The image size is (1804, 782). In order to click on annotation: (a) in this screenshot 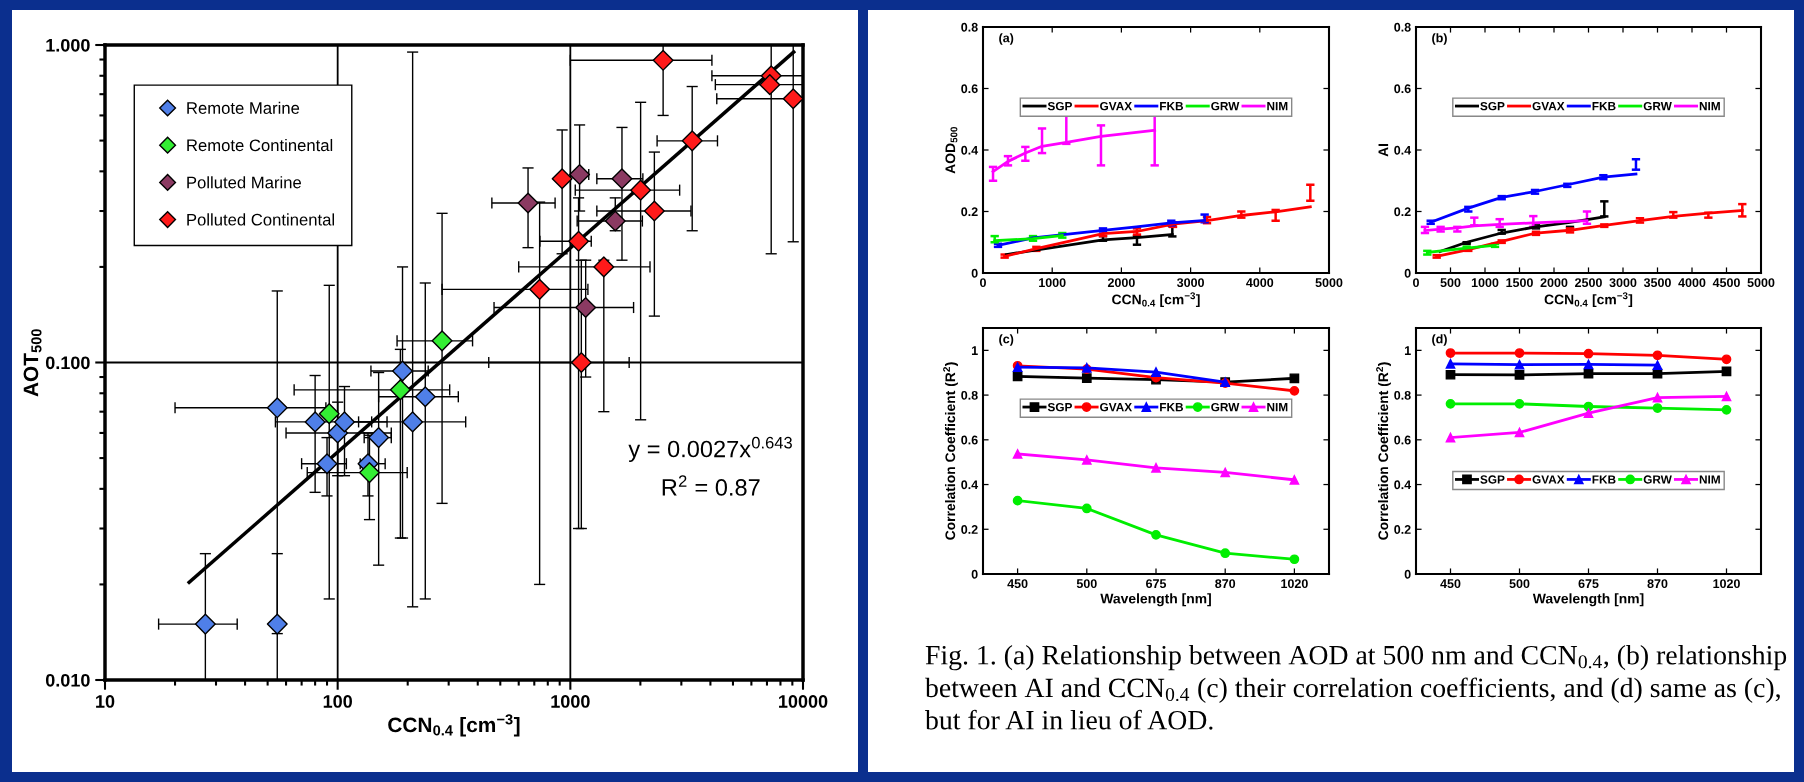, I will do `click(1006, 39)`.